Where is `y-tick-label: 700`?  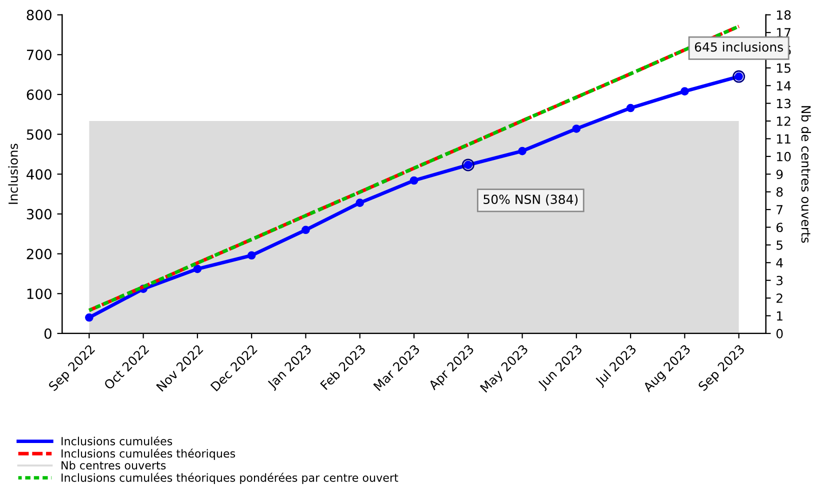
y-tick-label: 700 is located at coordinates (39, 55).